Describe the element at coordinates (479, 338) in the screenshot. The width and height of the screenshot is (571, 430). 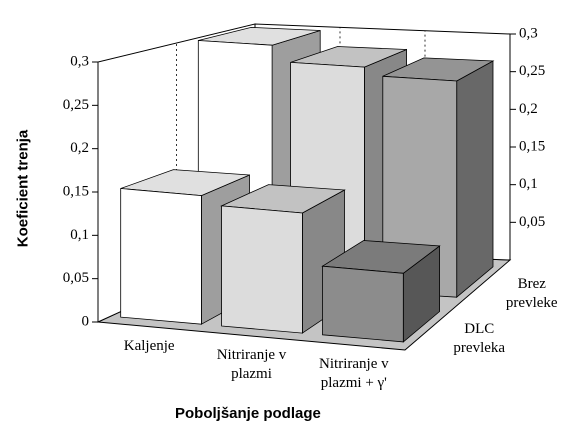
I see `legend-label: DLC prevleka` at that location.